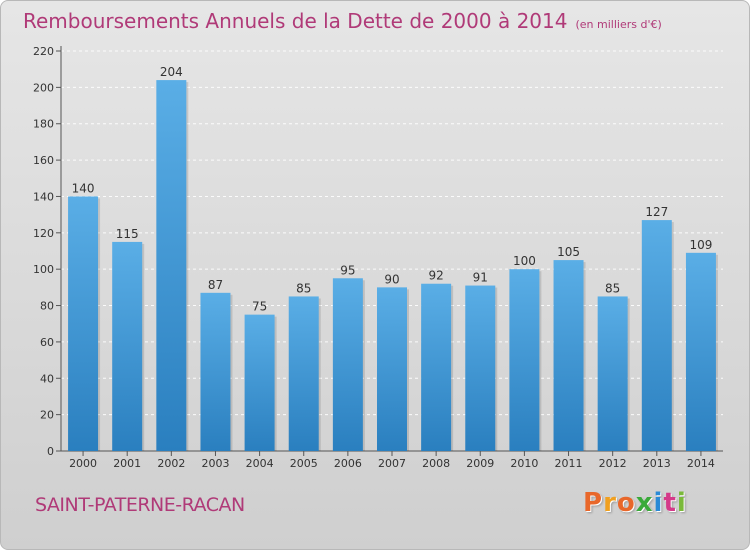 The width and height of the screenshot is (750, 550). What do you see at coordinates (215, 463) in the screenshot?
I see `x-tick-label: 2003` at bounding box center [215, 463].